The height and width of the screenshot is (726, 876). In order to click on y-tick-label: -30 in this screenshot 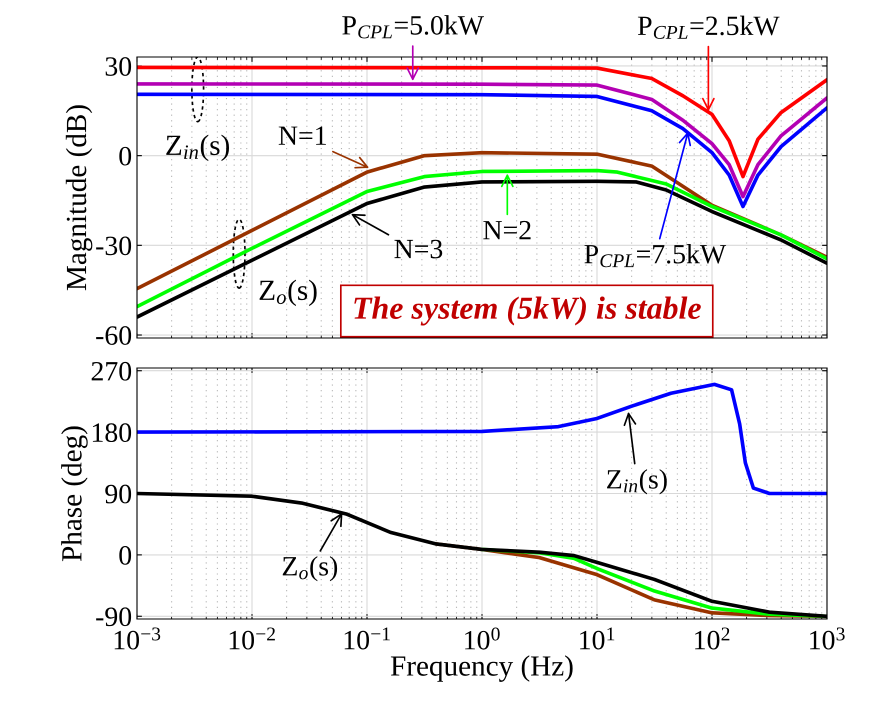, I will do `click(114, 246)`.